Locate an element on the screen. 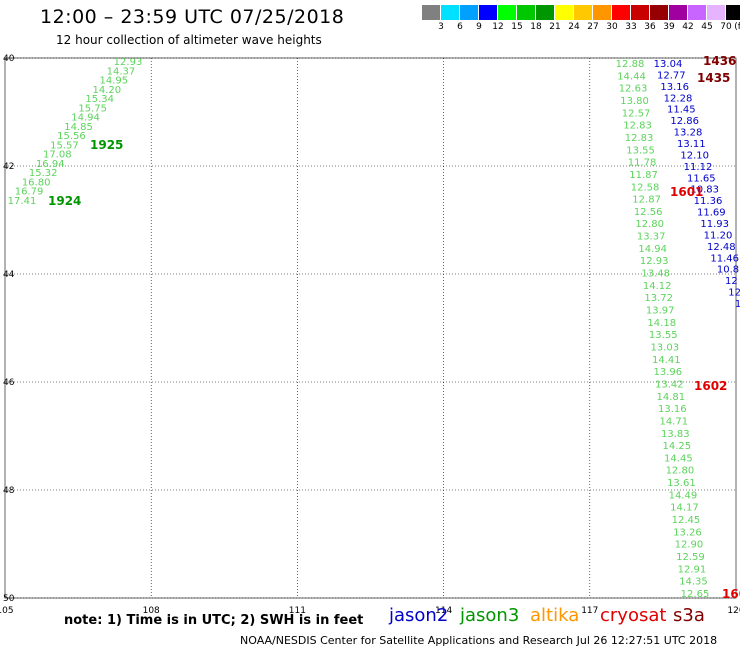 This screenshot has height=650, width=740. swh-value: 14.44 is located at coordinates (631, 76).